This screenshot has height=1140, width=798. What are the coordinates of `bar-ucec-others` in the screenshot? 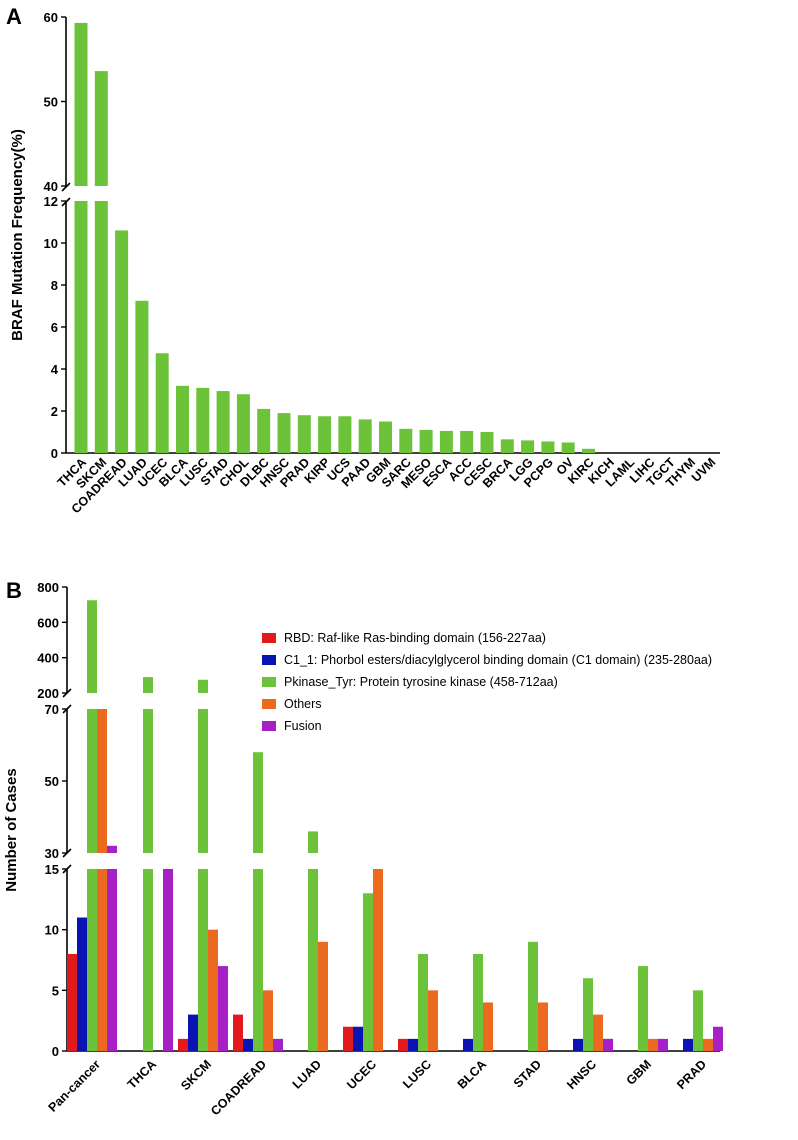 It's located at (378, 960).